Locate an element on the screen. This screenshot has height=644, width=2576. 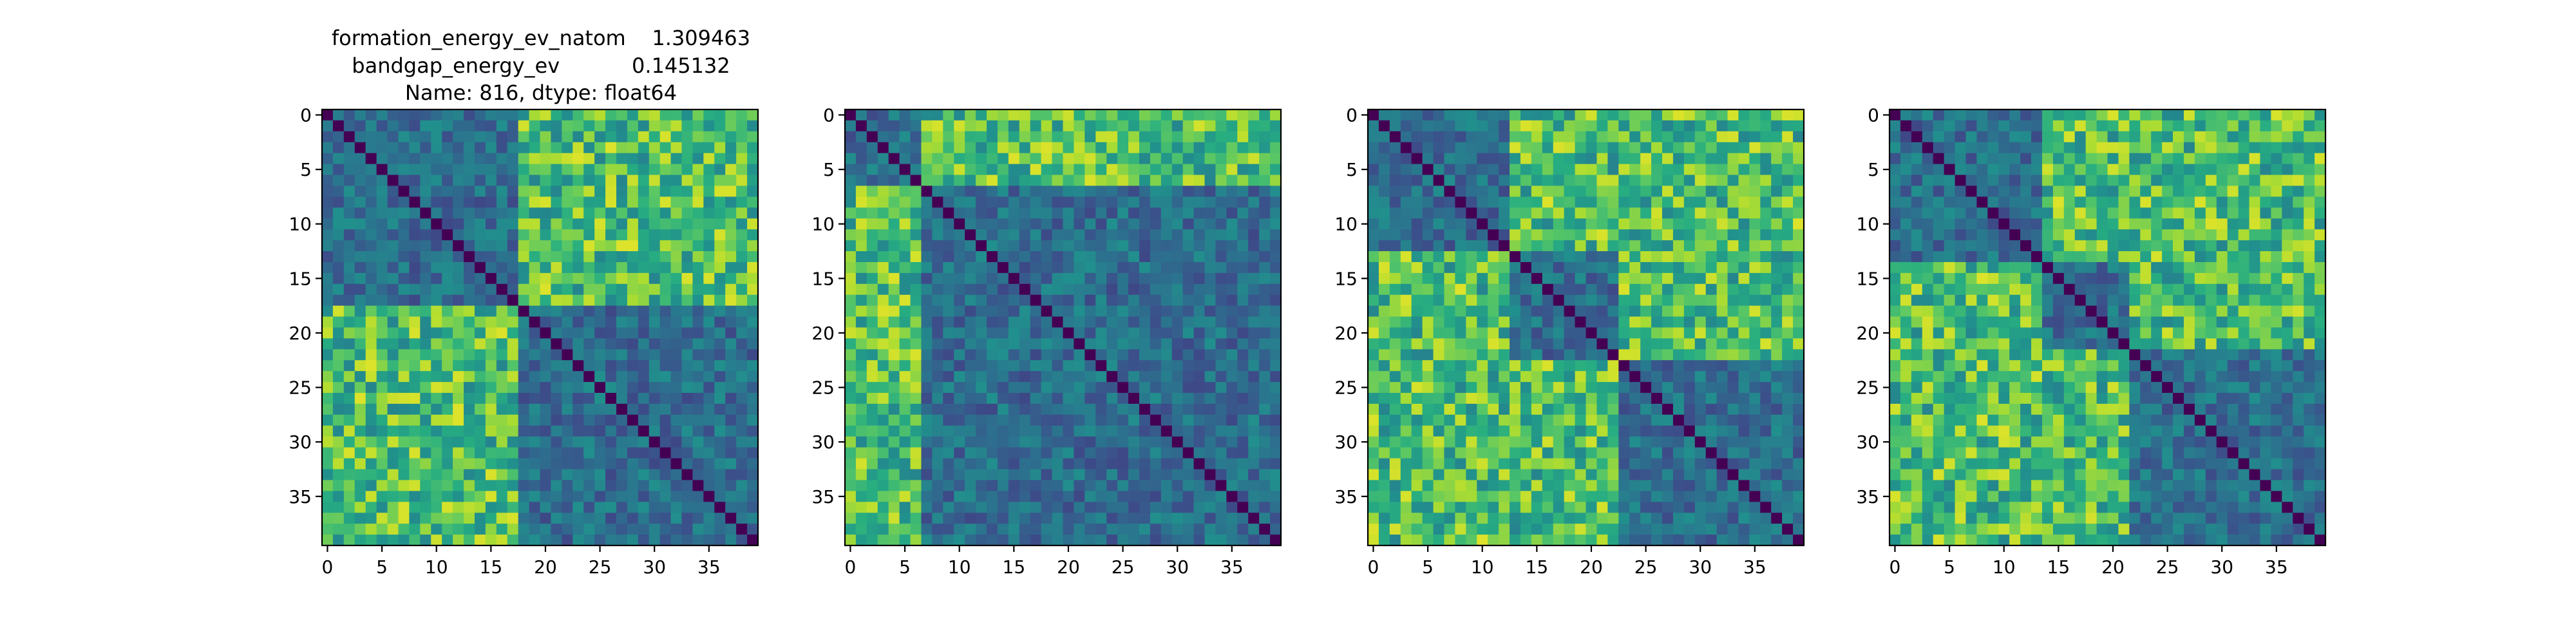
x-tick-label: 25 is located at coordinates (601, 567).